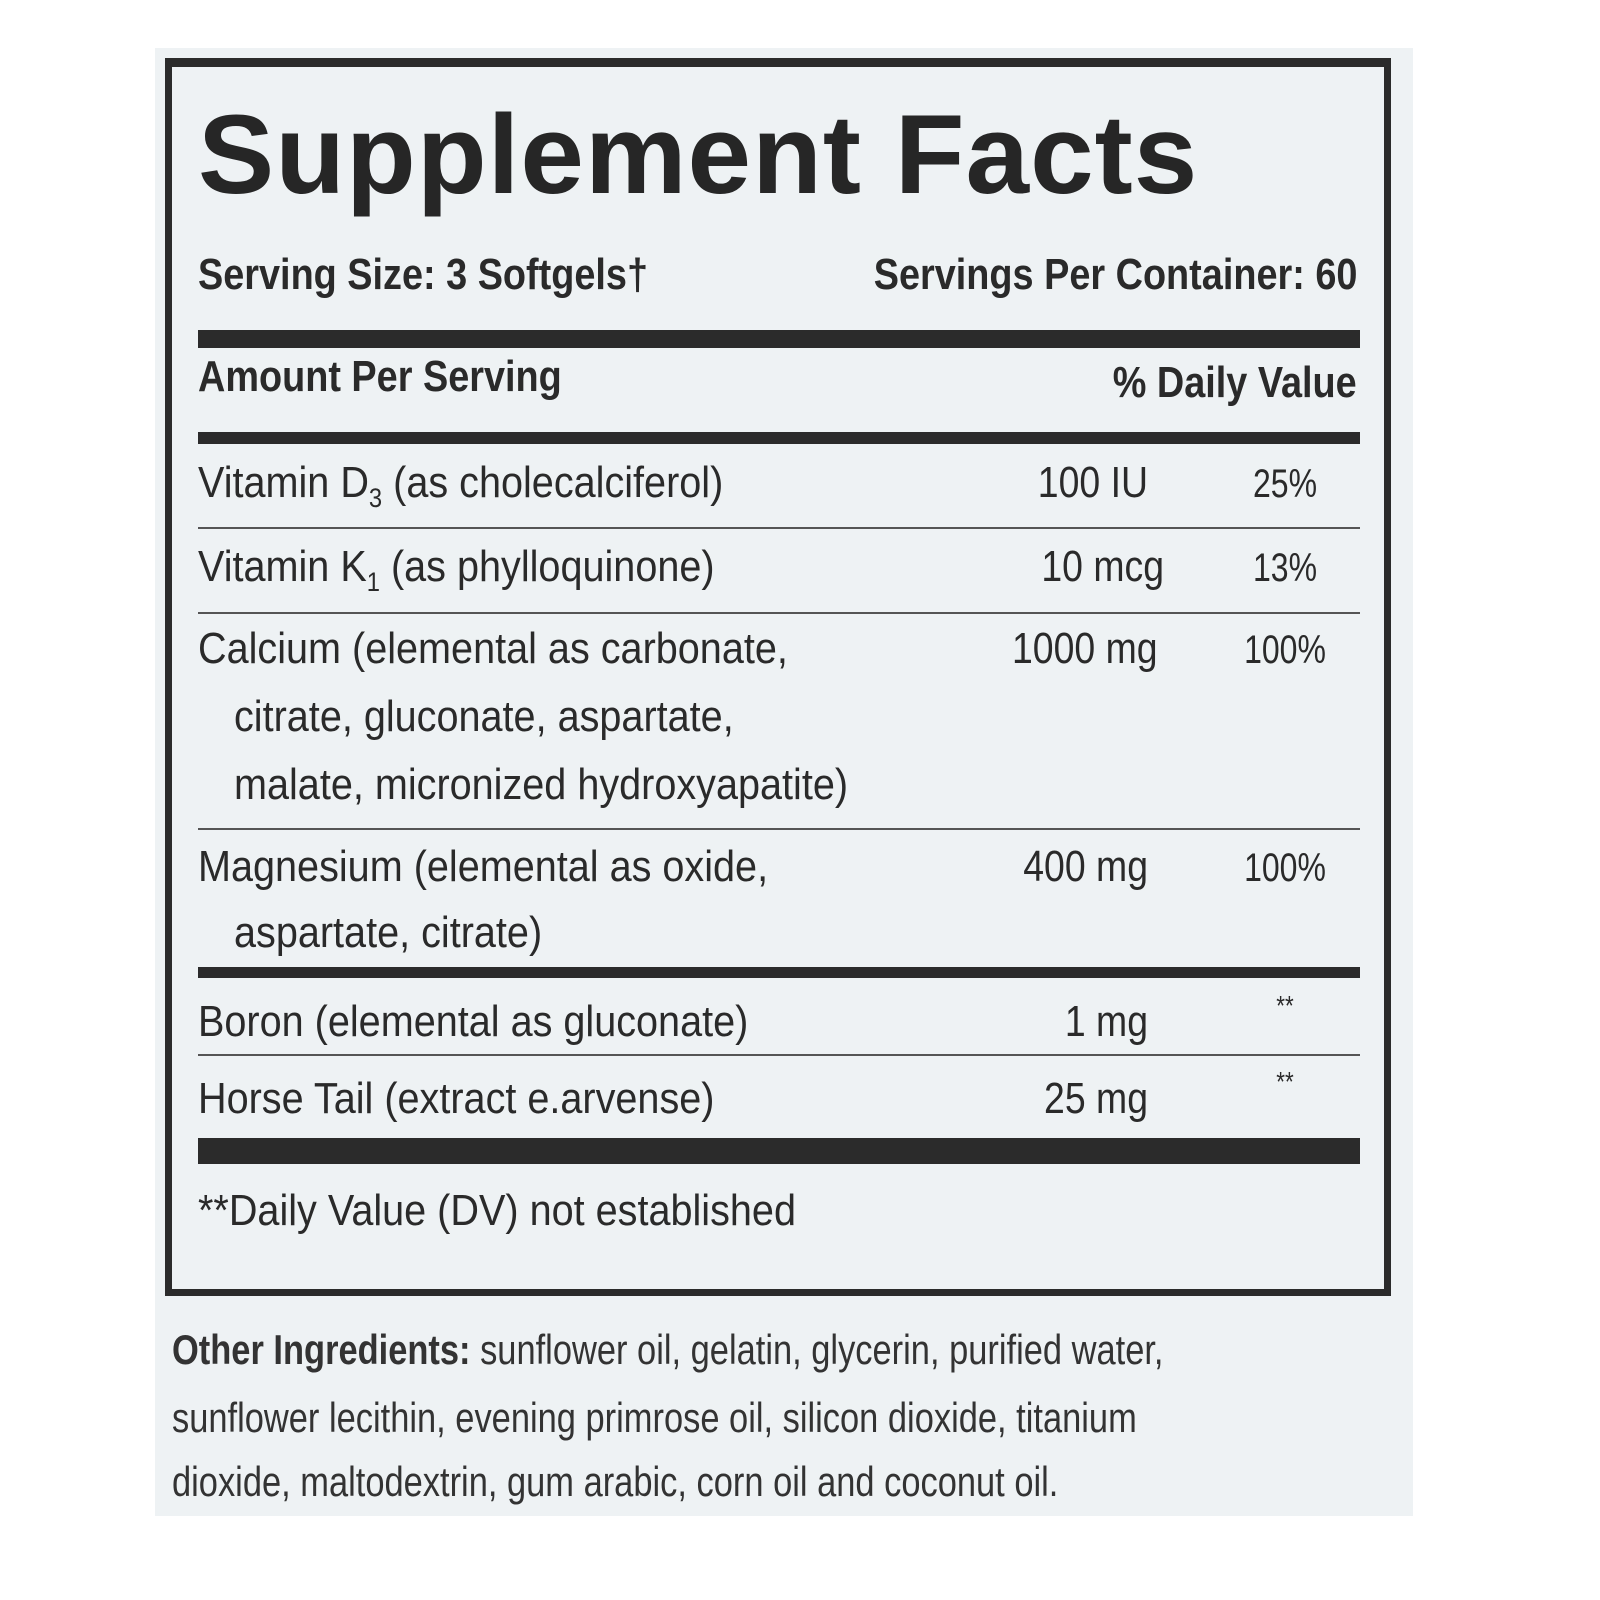 This screenshot has height=1600, width=1600. What do you see at coordinates (461, 485) in the screenshot?
I see `nutrient-name: Vitamin D3 (as cholecalciferol)` at bounding box center [461, 485].